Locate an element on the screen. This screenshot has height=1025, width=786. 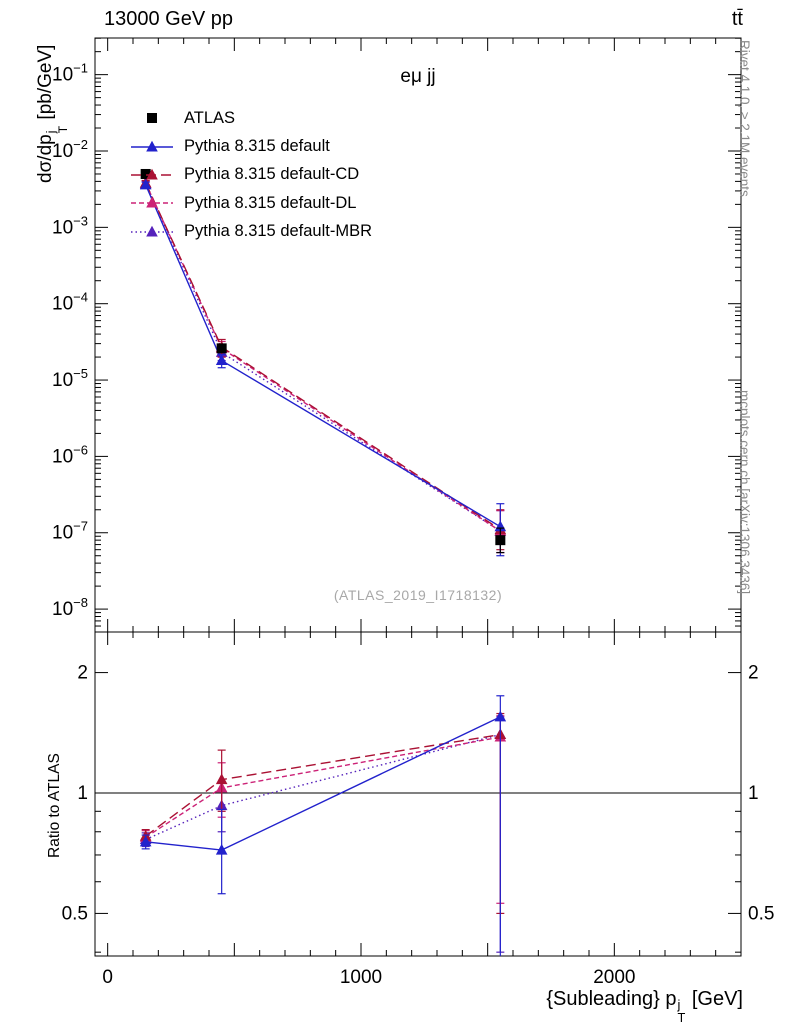
legend-label: Pythia 8.315 default-CD is located at coordinates (272, 174).